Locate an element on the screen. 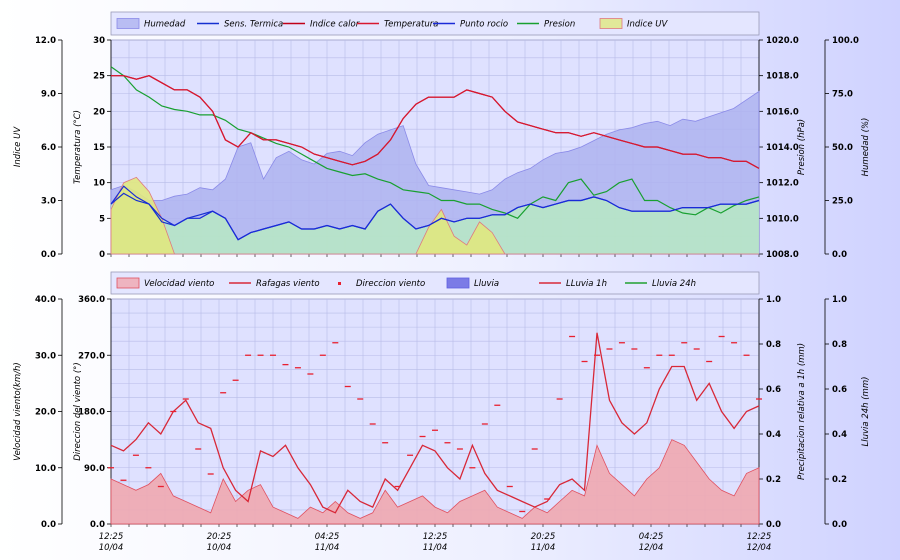 The image size is (900, 560). legend-label: Velocidad viento is located at coordinates (179, 284).